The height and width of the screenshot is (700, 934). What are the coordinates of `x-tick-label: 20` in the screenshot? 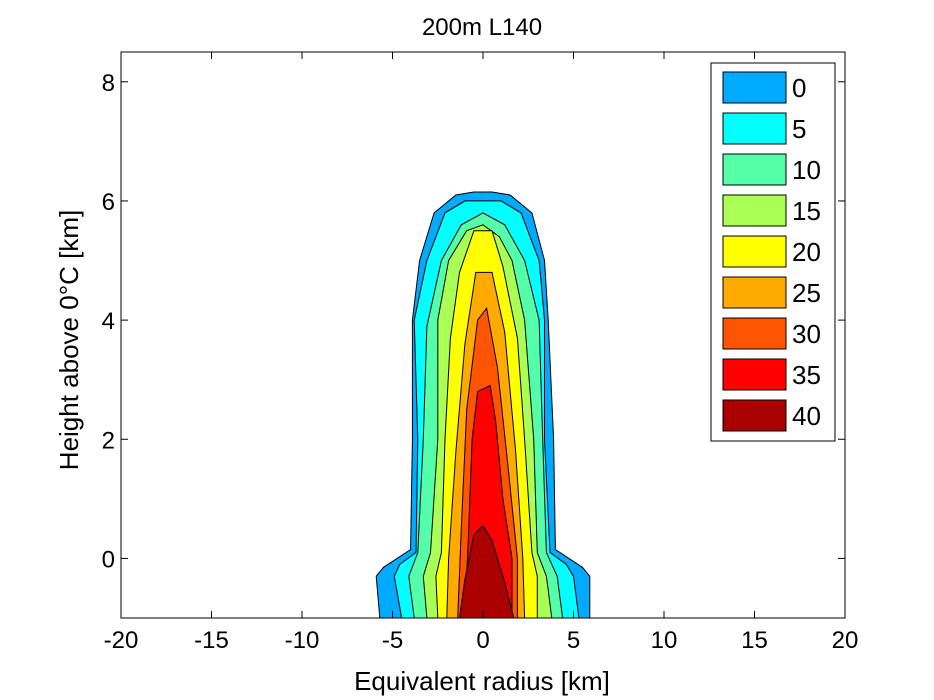 It's located at (845, 640).